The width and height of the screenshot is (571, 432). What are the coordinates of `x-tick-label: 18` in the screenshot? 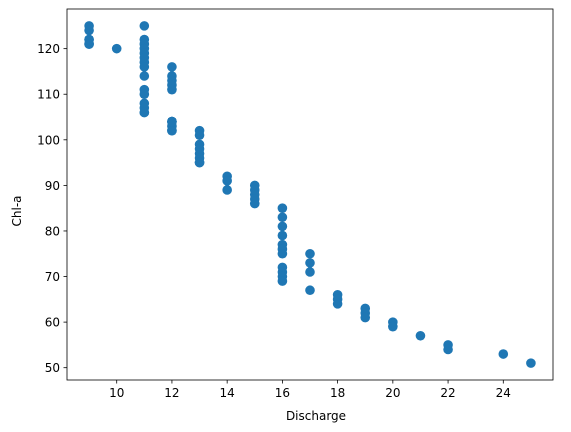 It's located at (337, 393).